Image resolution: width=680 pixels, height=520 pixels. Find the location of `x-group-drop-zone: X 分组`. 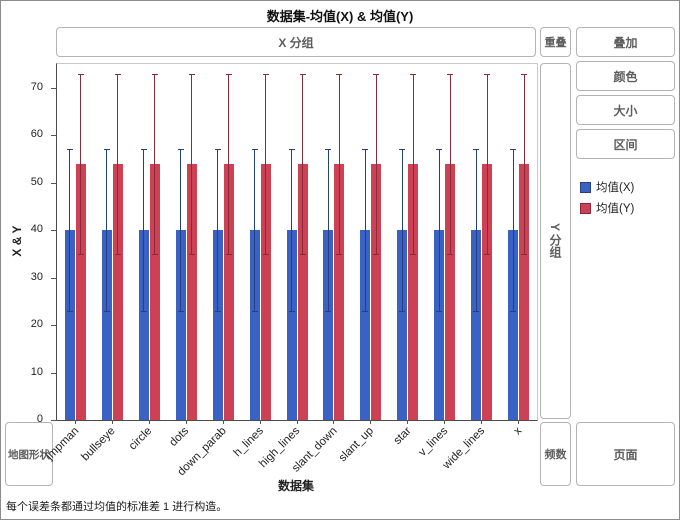

x-group-drop-zone: X 分组 is located at coordinates (296, 42).